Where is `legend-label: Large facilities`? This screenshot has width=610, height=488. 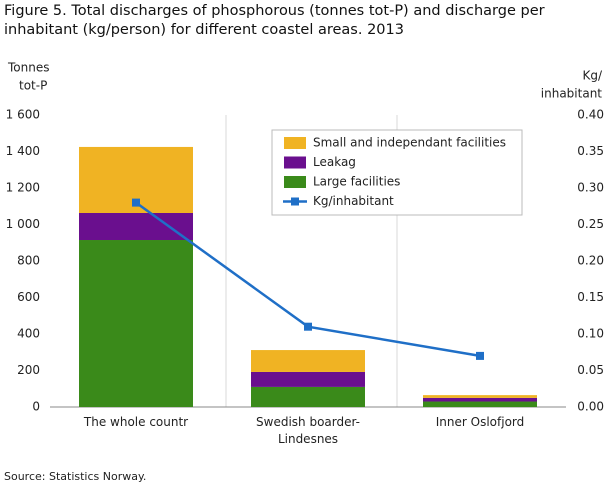
legend-label: Large facilities is located at coordinates (356, 182).